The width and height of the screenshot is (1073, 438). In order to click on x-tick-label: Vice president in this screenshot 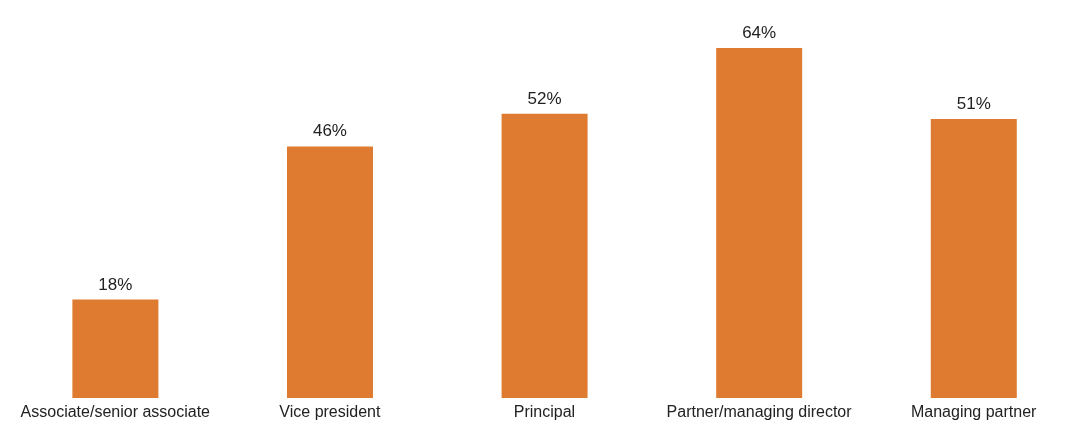, I will do `click(330, 412)`.